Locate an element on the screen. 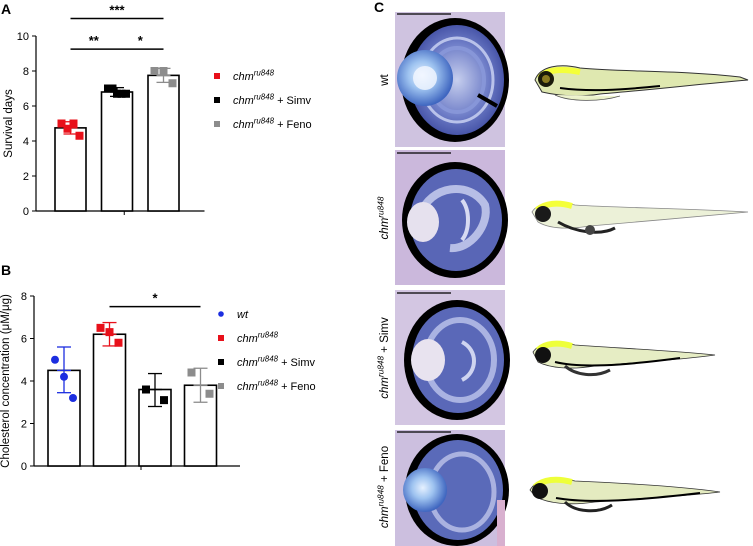 The width and height of the screenshot is (753, 546). histology-wt is located at coordinates (452, 79).